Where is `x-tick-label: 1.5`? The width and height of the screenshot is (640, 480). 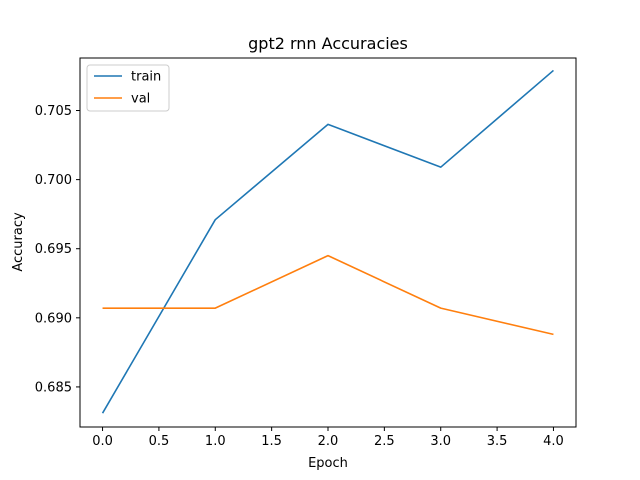
x-tick-label: 1.5 is located at coordinates (271, 441).